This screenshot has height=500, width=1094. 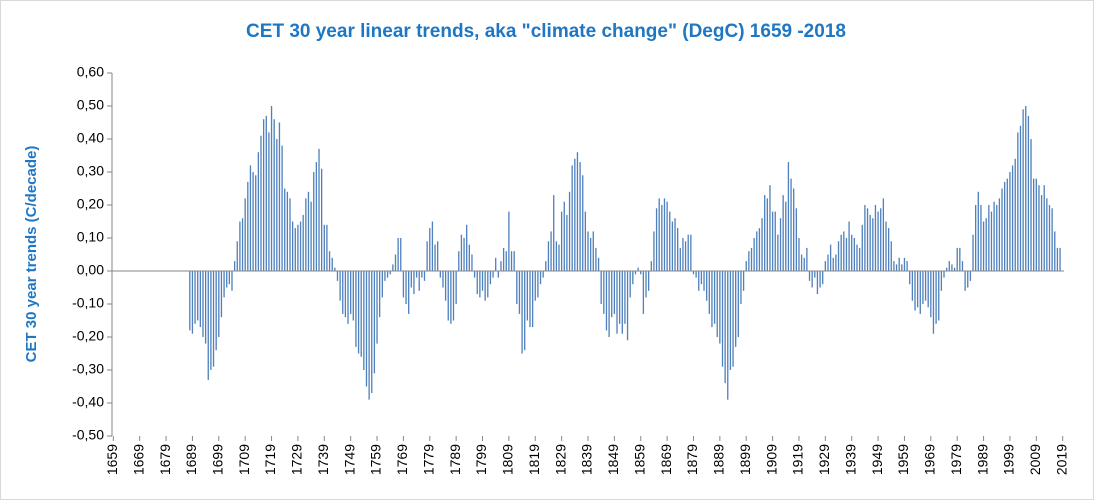 I want to click on y-tick-label: -0,40, so click(x=88, y=402).